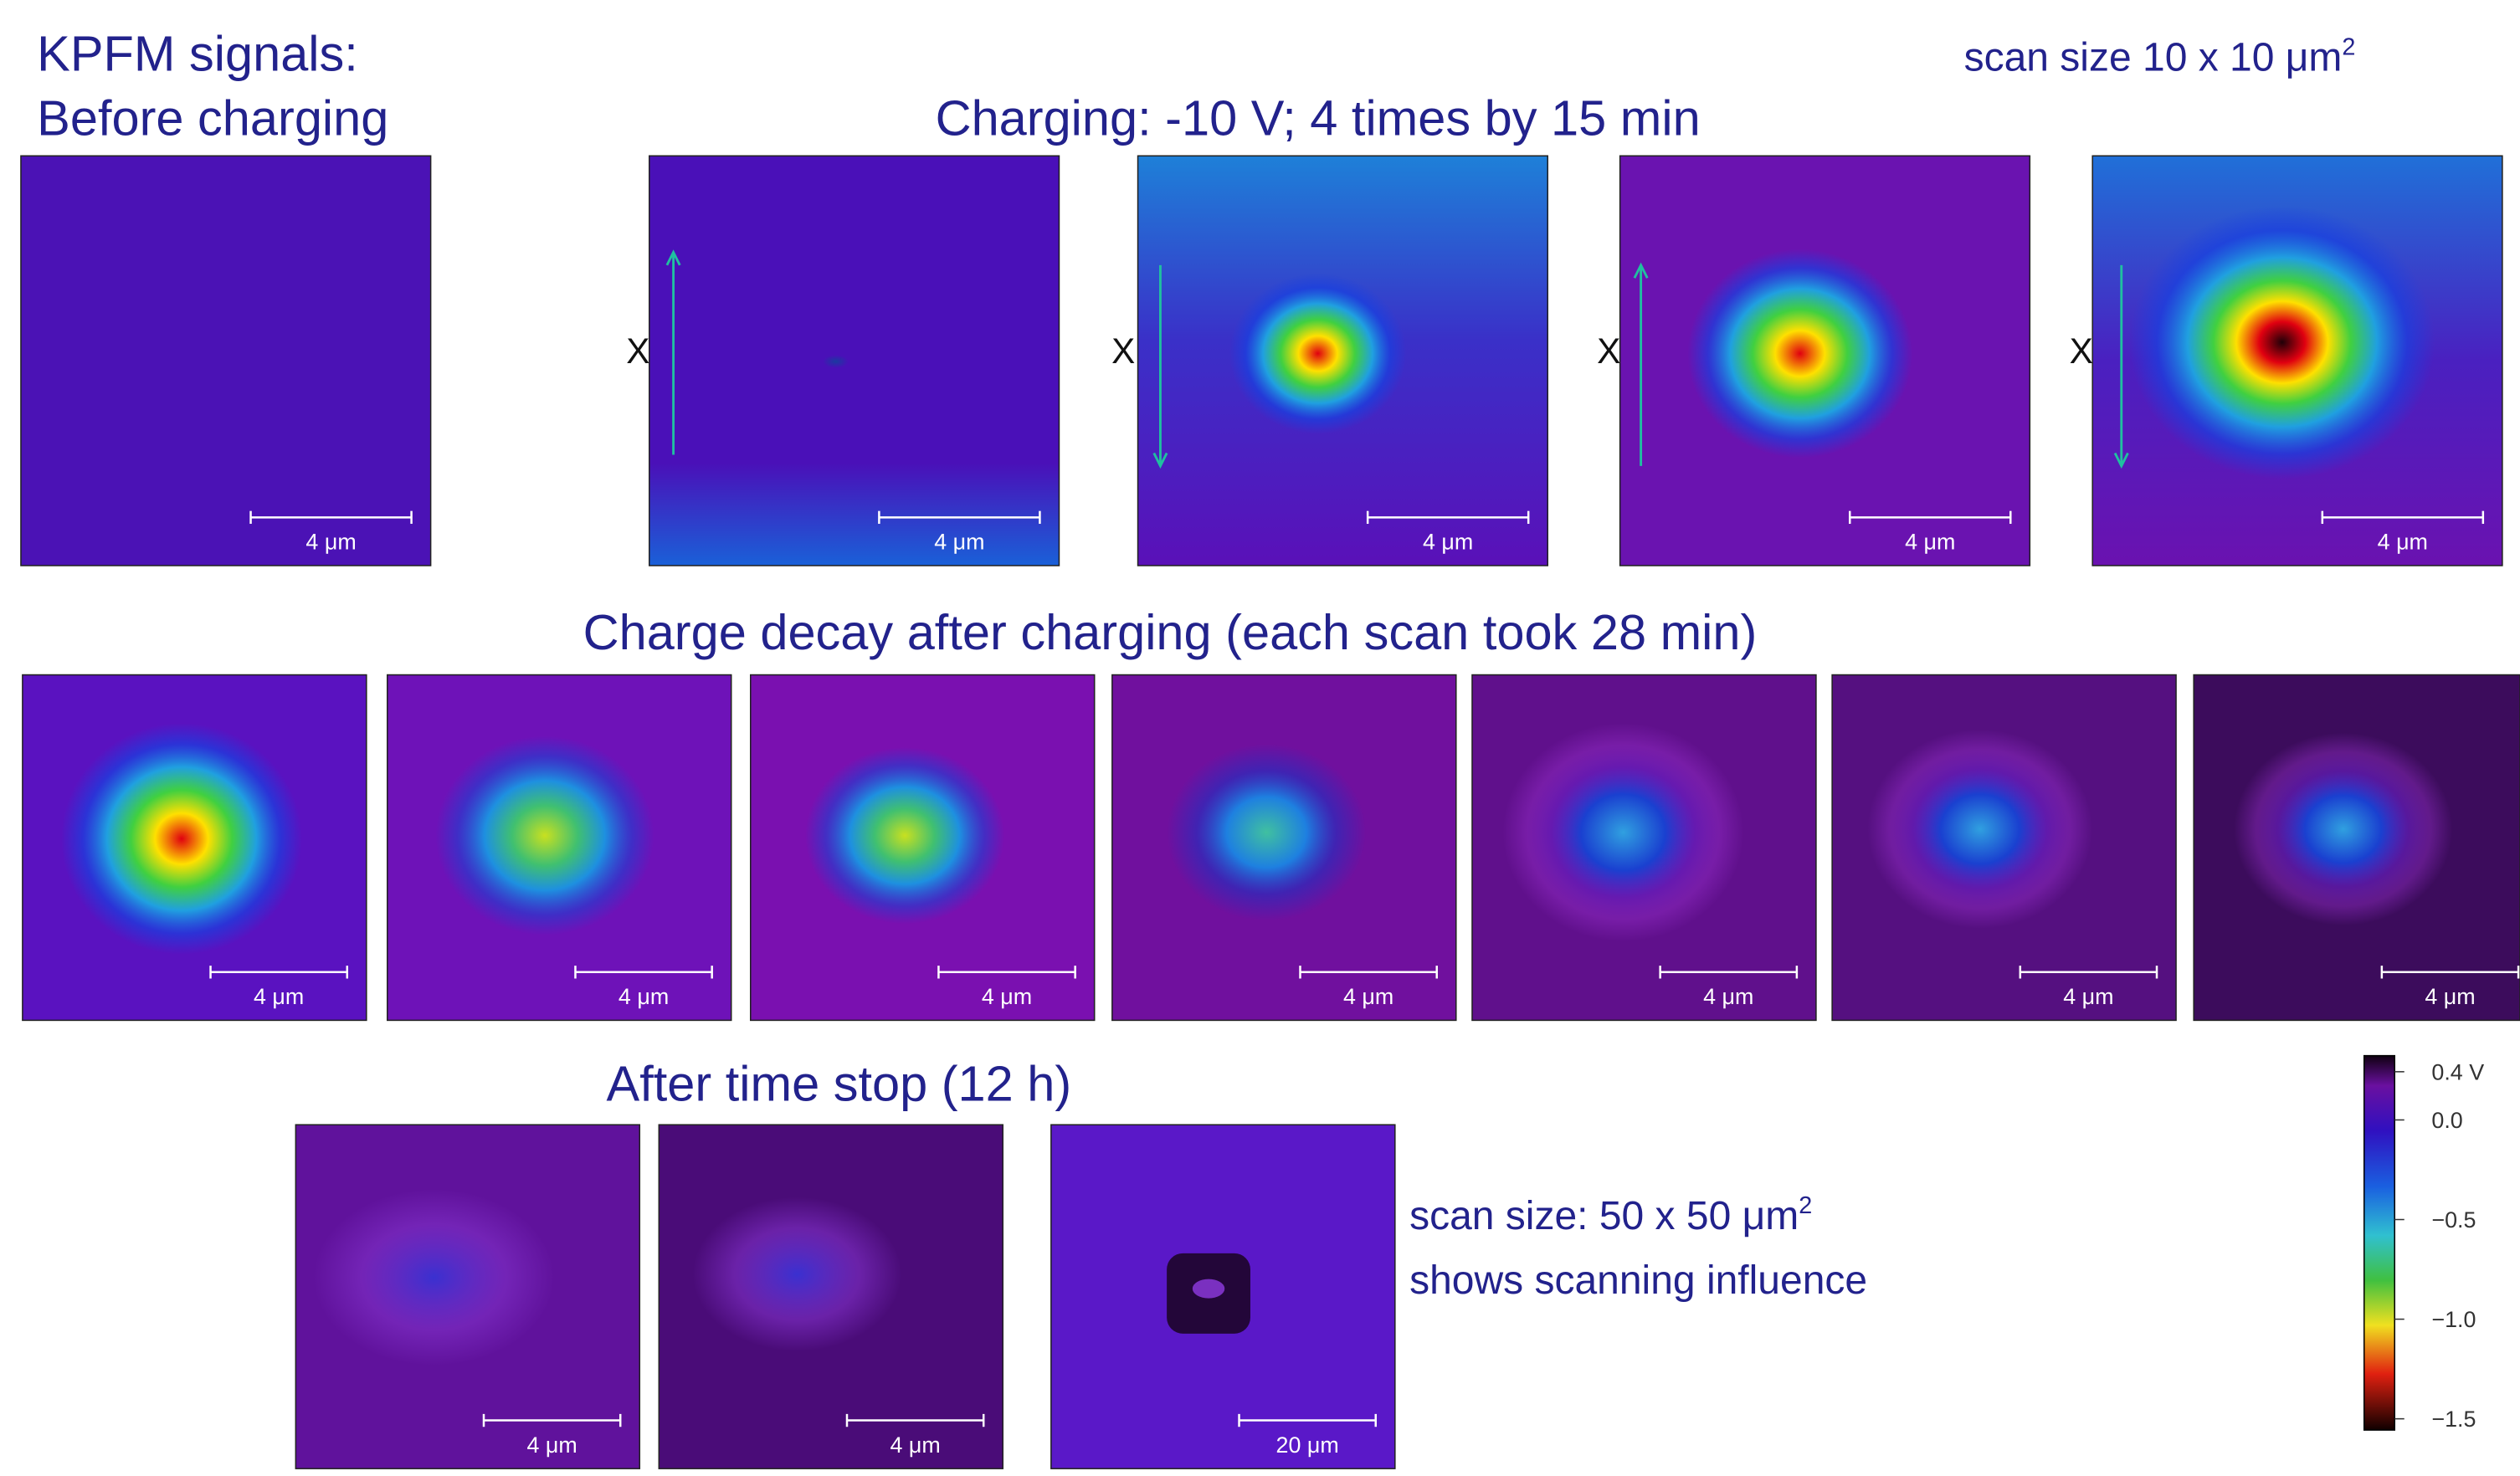 This screenshot has height=1476, width=2520. I want to click on colorbar, so click(2379, 1242).